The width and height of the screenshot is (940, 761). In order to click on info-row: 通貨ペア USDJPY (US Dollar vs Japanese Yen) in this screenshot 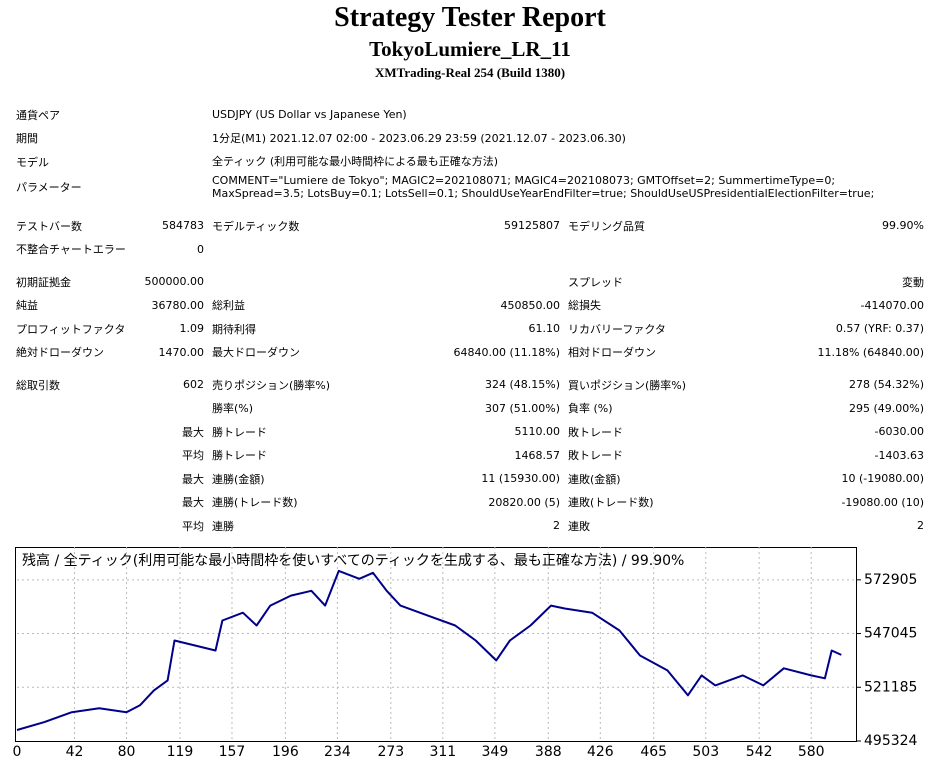, I will do `click(470, 115)`.